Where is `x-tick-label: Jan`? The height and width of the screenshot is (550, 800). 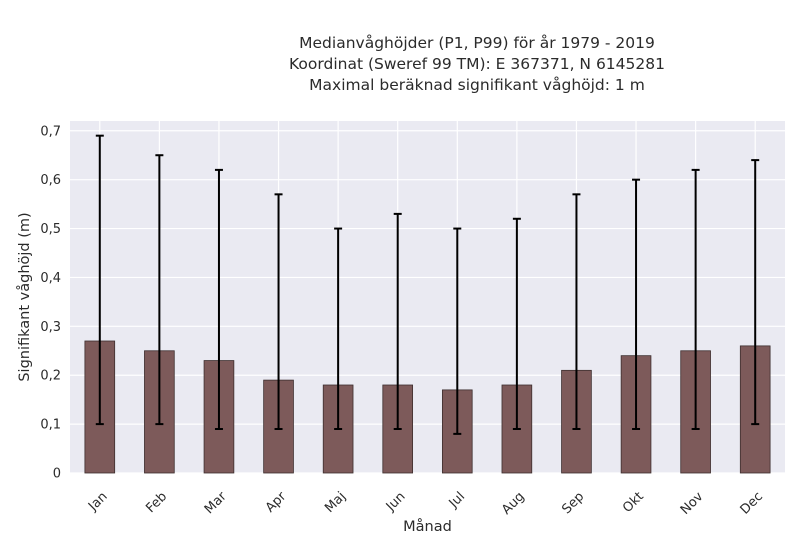
x-tick-label: Jan is located at coordinates (97, 501).